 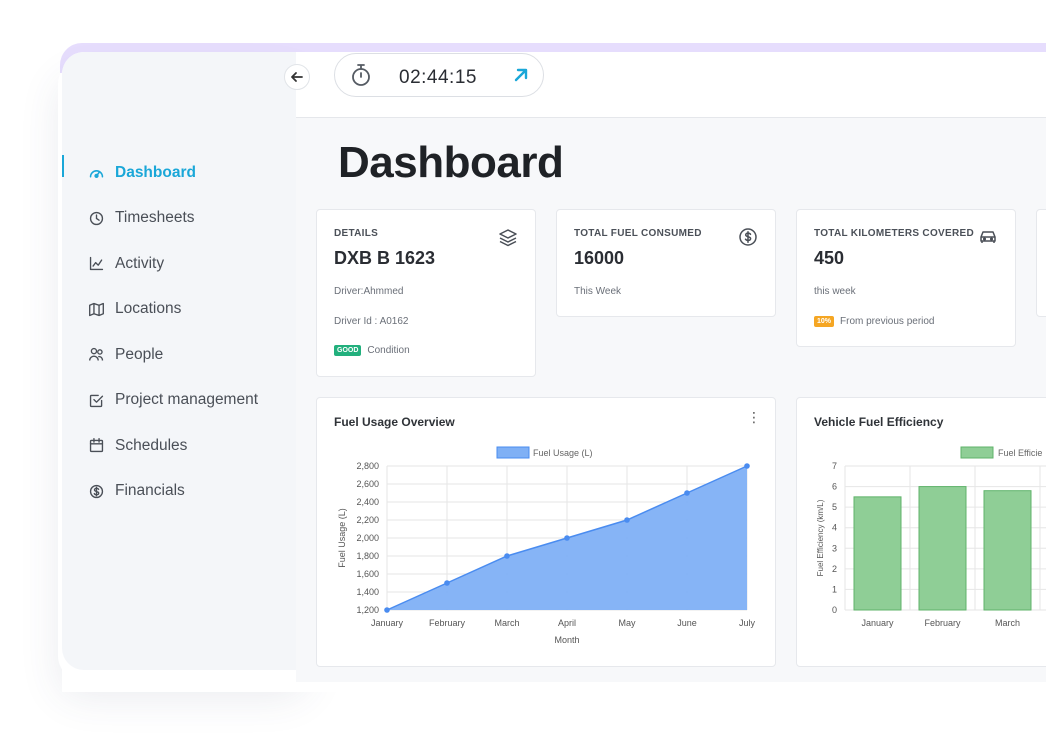 What do you see at coordinates (179, 264) in the screenshot?
I see `sidebar-item-activity: Activity` at bounding box center [179, 264].